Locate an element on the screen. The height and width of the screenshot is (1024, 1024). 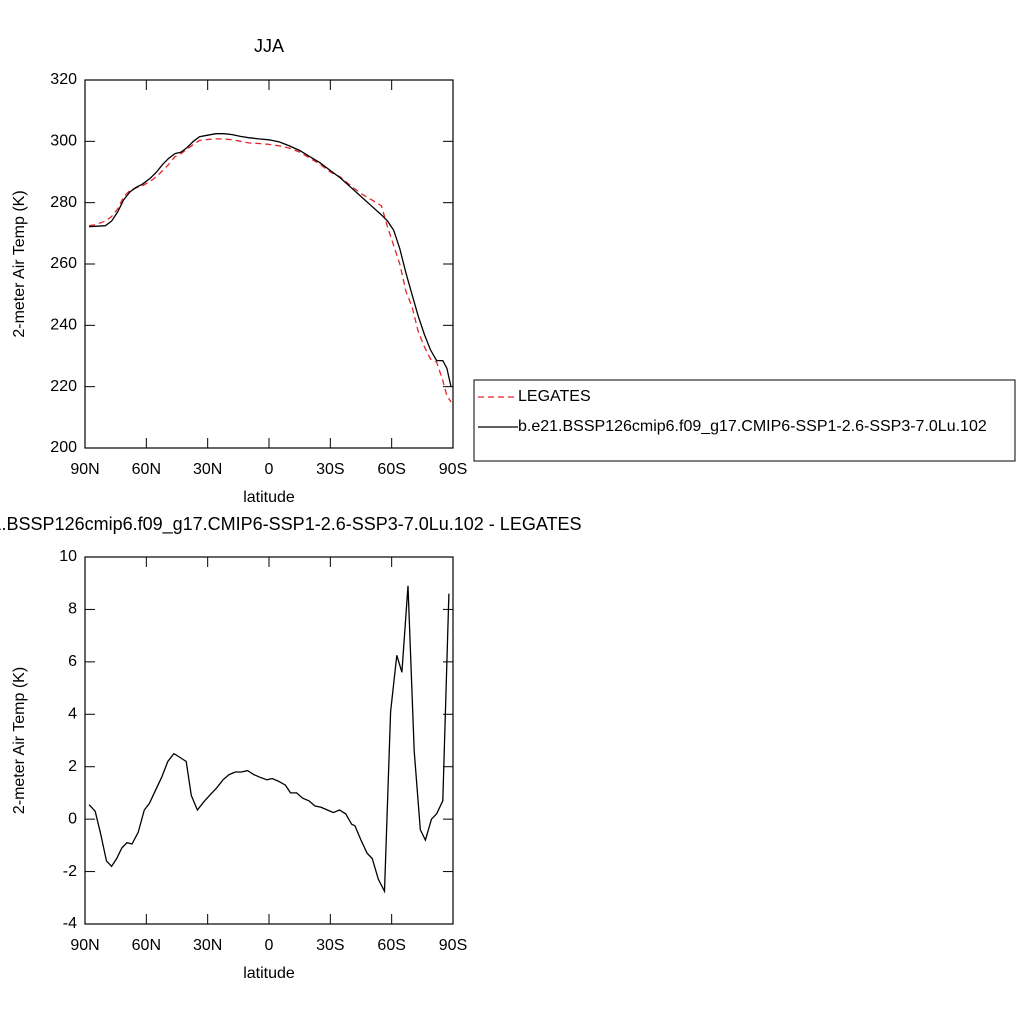
y-tick-label: 2 is located at coordinates (72, 766).